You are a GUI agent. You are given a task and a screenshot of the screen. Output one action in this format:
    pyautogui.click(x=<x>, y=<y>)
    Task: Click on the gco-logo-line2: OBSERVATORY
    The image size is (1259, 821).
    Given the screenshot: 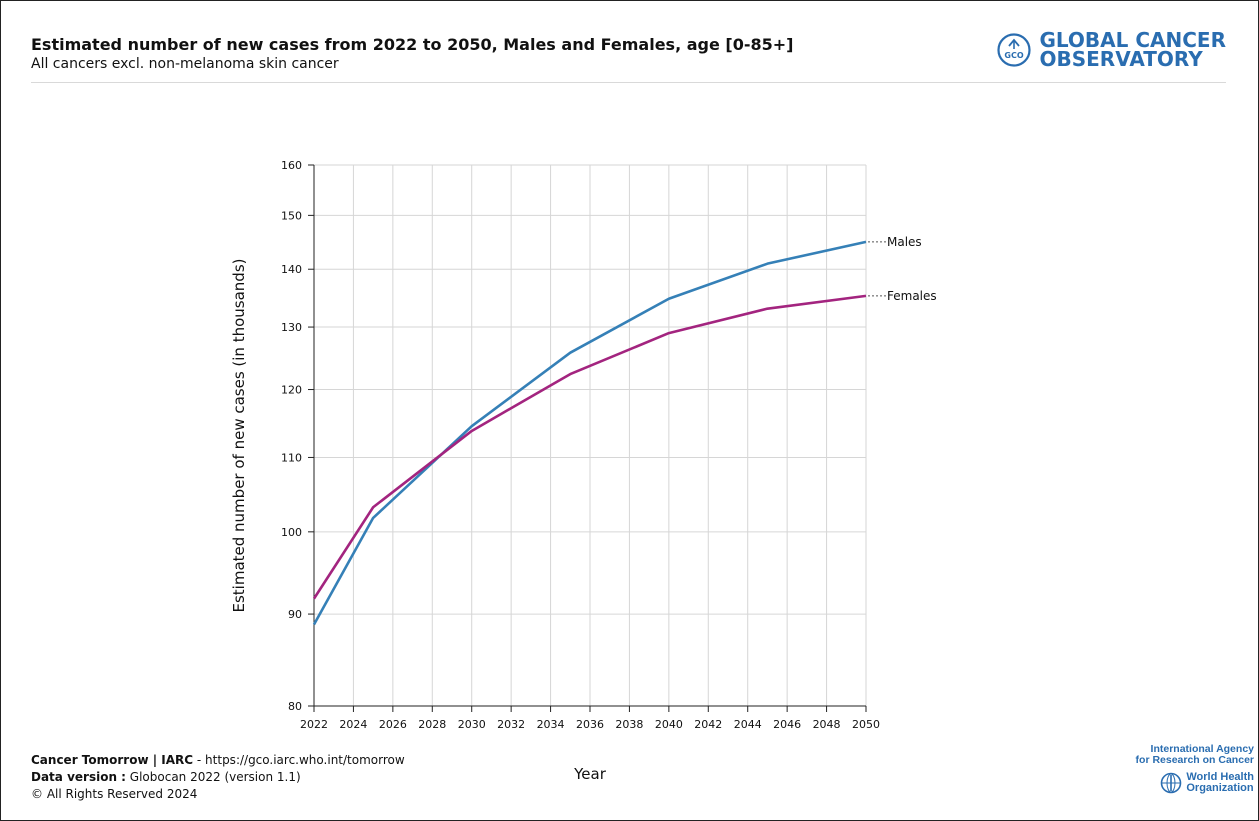 What is the action you would take?
    pyautogui.click(x=1121, y=59)
    